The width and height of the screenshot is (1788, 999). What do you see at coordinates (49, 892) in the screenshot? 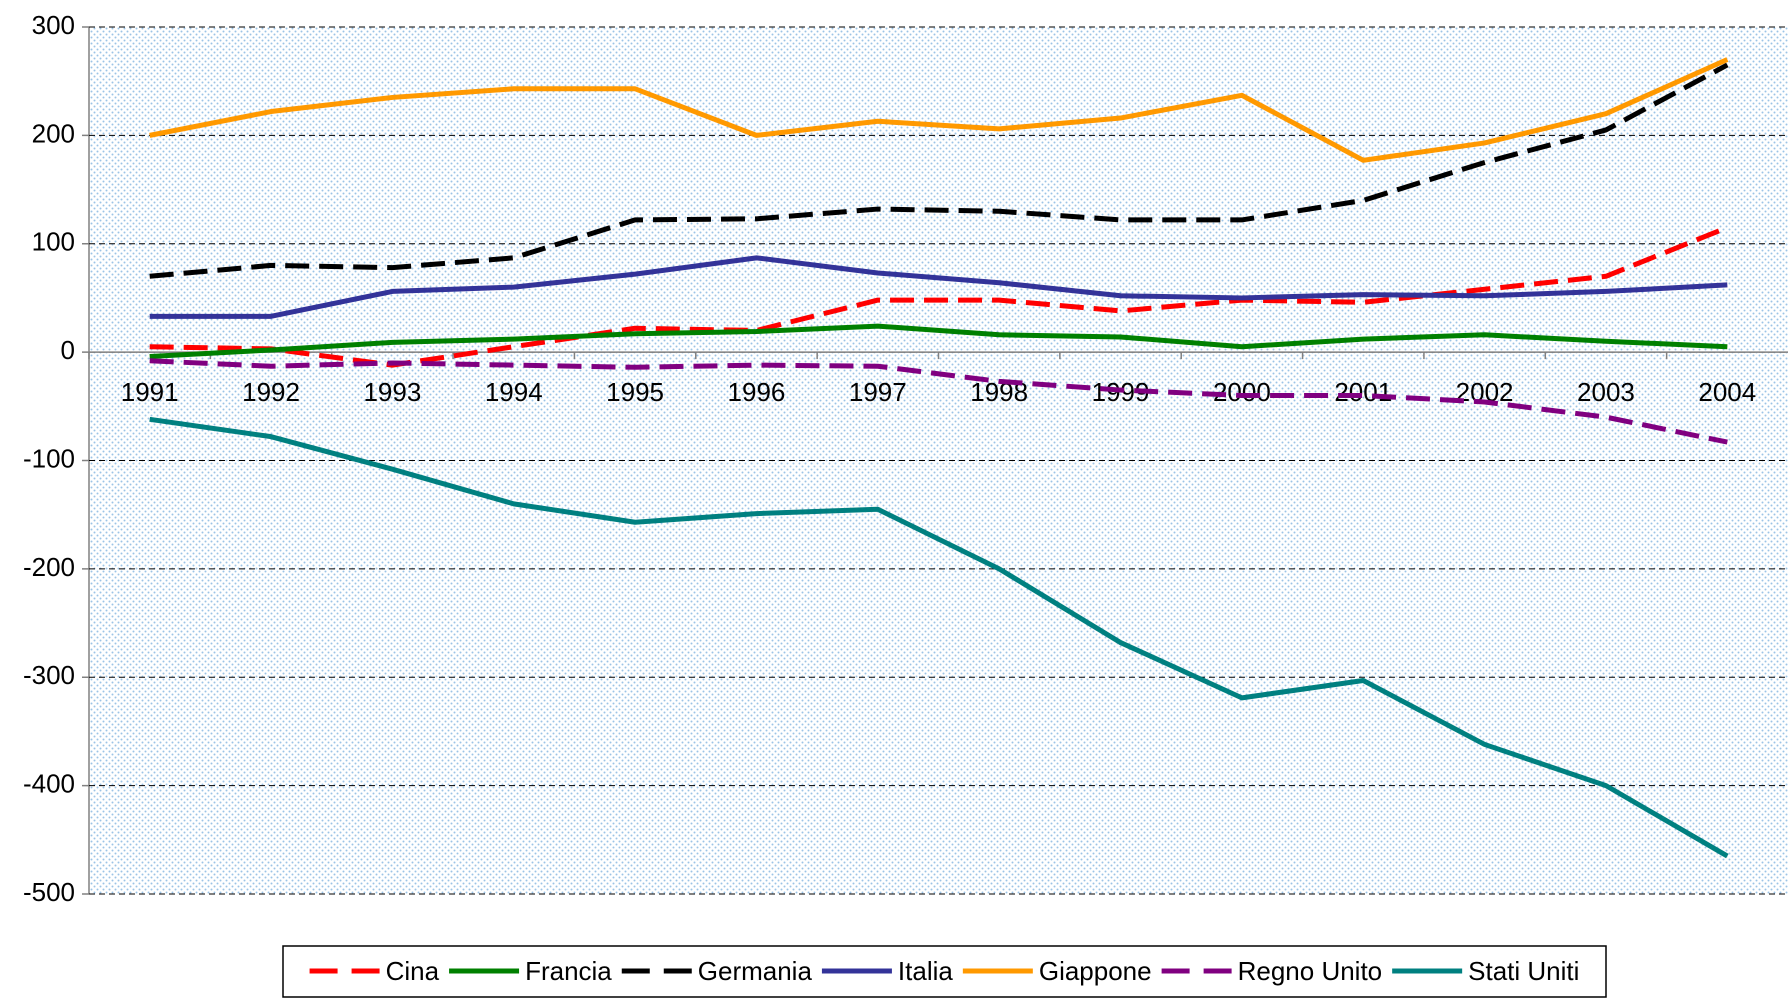
I see `y-tick-label: -500` at bounding box center [49, 892].